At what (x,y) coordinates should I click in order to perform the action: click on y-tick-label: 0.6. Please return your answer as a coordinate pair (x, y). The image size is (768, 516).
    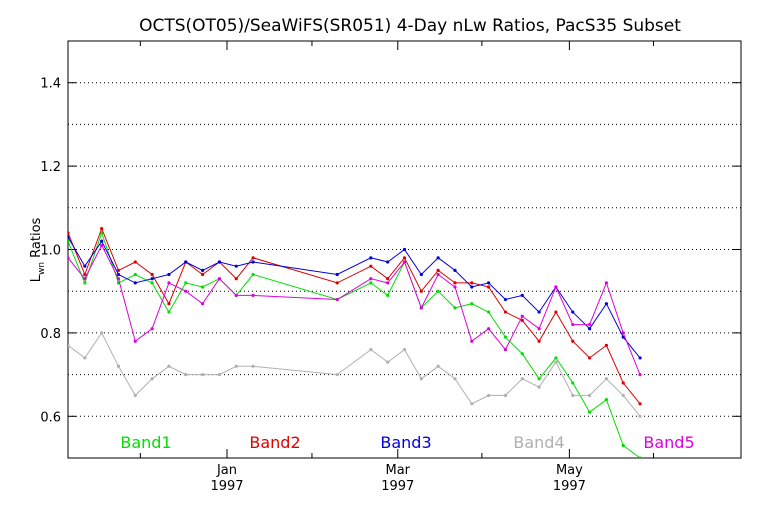
    Looking at the image, I should click on (50, 417).